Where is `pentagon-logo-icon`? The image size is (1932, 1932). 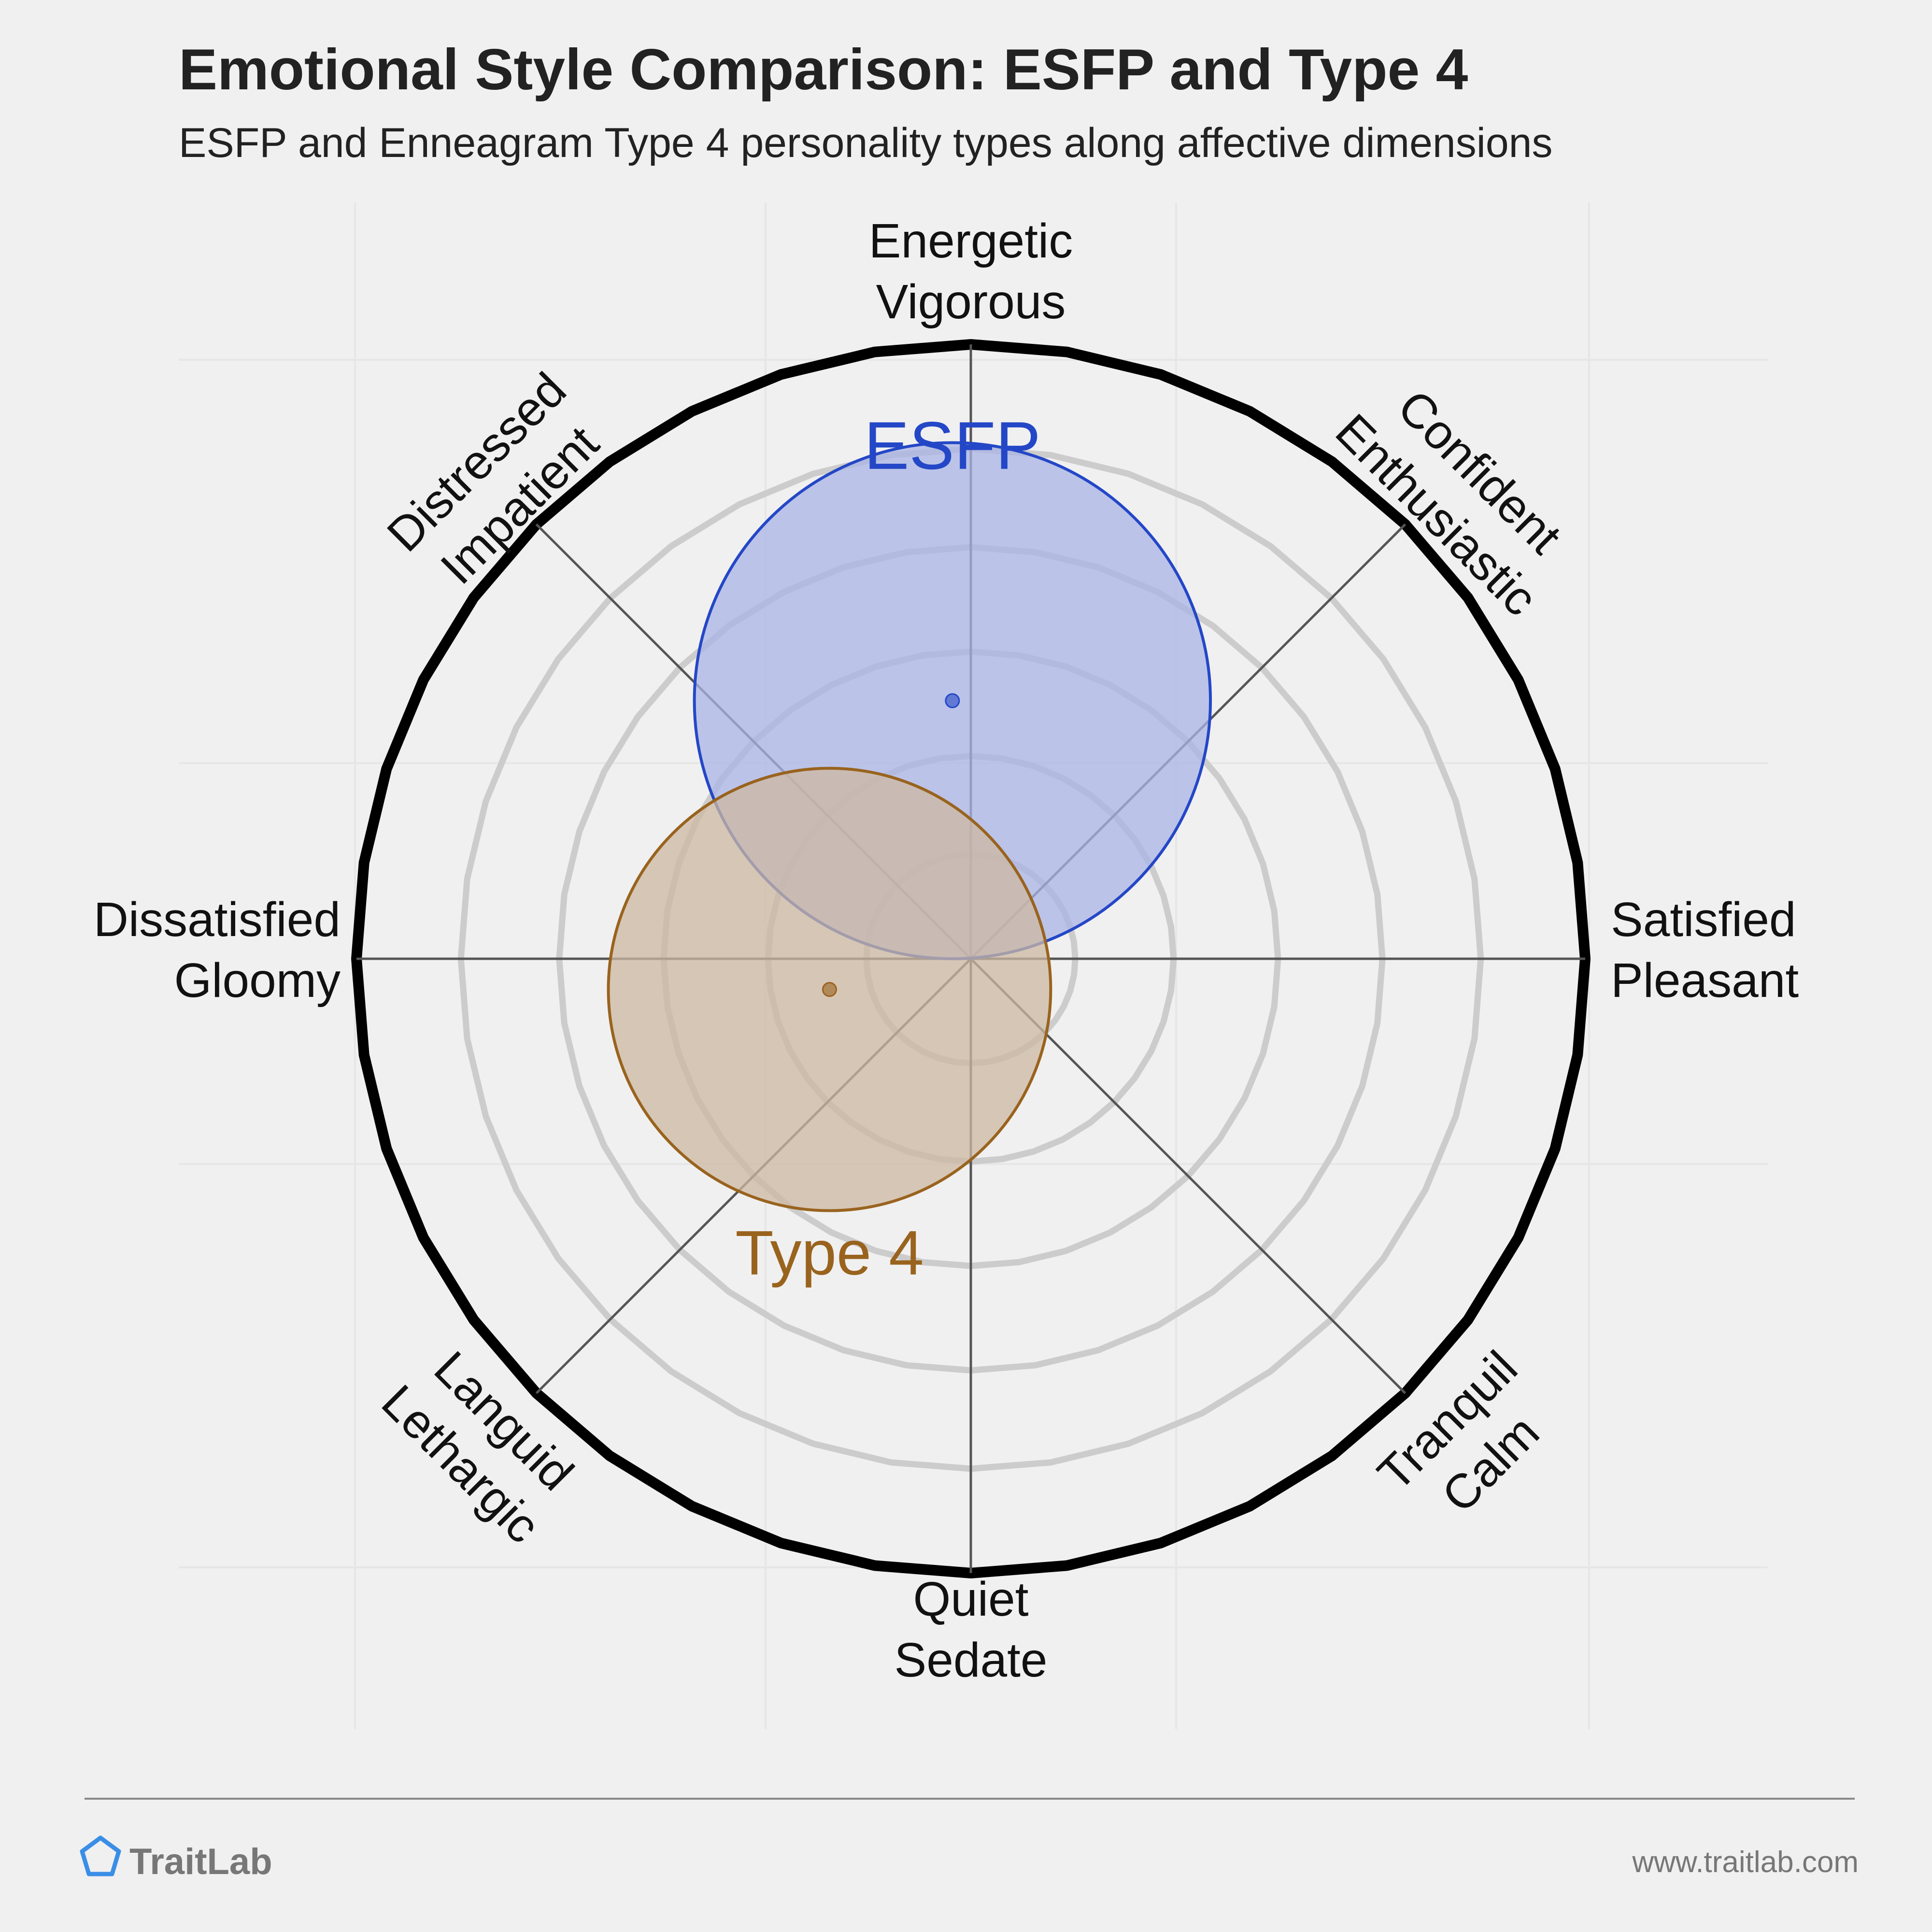
pentagon-logo-icon is located at coordinates (100, 1855).